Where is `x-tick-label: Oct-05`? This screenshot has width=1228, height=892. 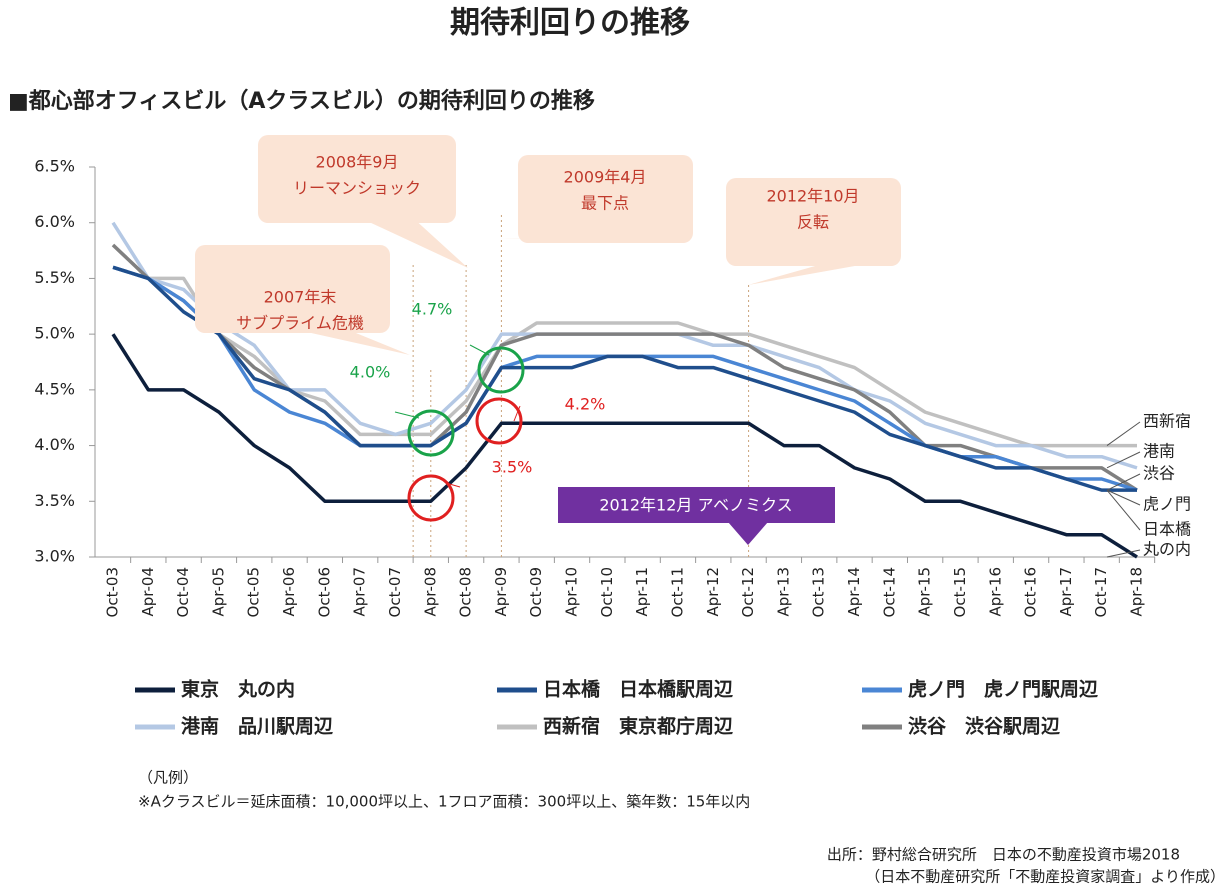
x-tick-label: Oct-05 is located at coordinates (254, 592).